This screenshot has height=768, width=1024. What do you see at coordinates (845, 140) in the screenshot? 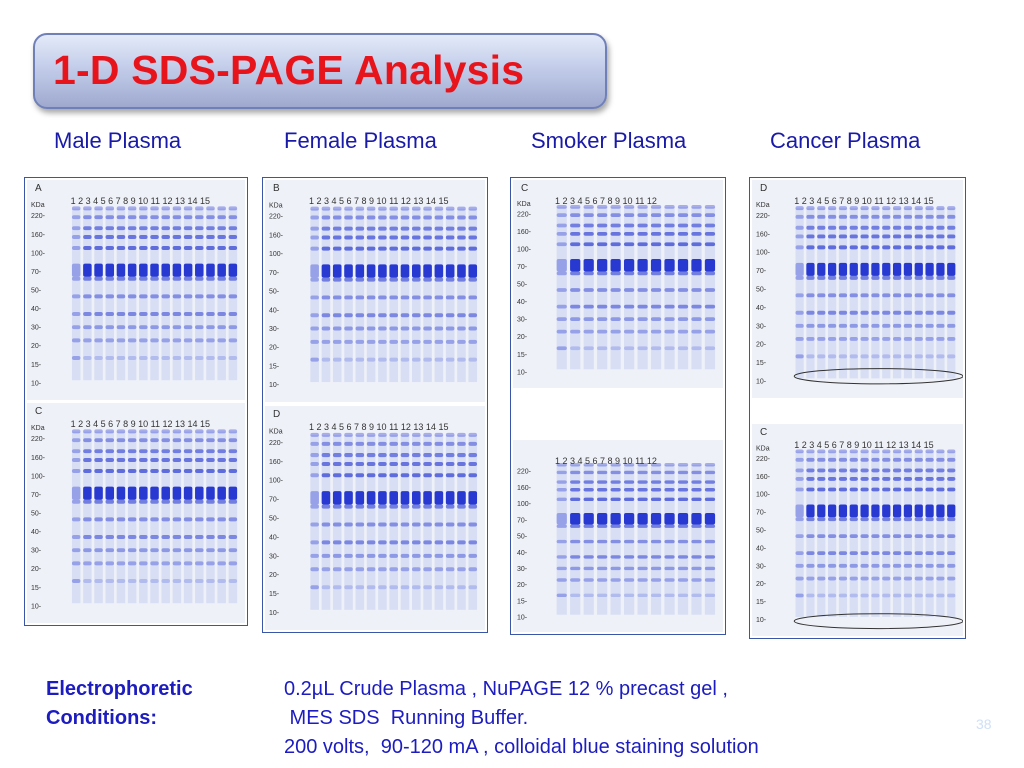
I see `column-header-cancer: Cancer Plasma` at bounding box center [845, 140].